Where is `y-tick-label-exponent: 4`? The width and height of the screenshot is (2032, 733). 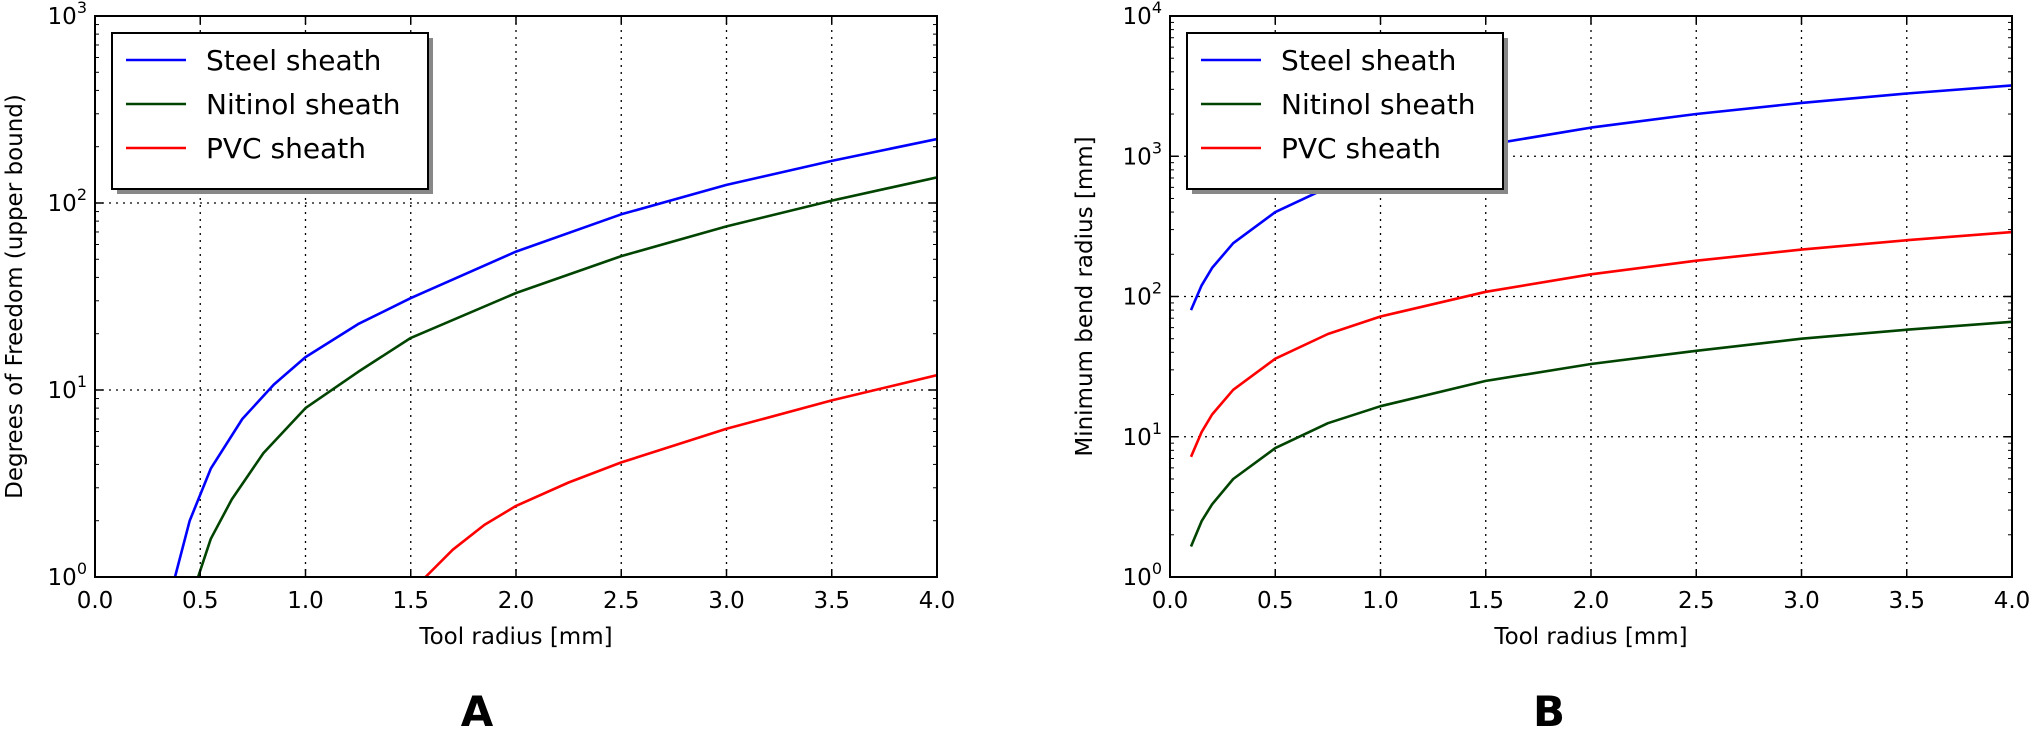
y-tick-label-exponent: 4 is located at coordinates (1157, 8).